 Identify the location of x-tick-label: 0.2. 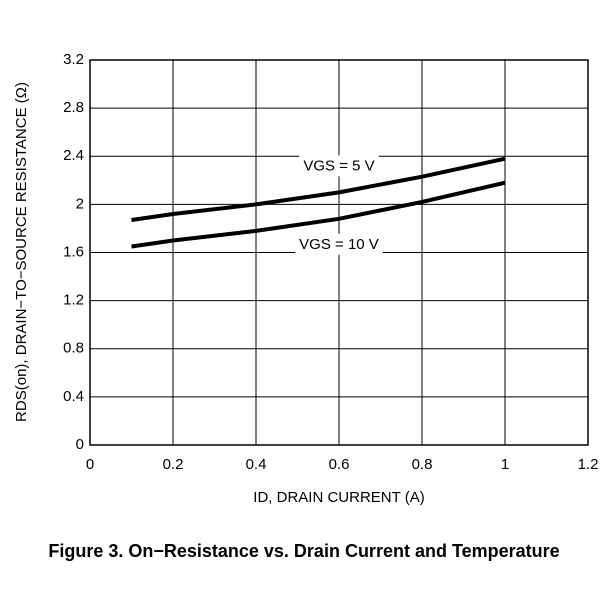
(173, 464).